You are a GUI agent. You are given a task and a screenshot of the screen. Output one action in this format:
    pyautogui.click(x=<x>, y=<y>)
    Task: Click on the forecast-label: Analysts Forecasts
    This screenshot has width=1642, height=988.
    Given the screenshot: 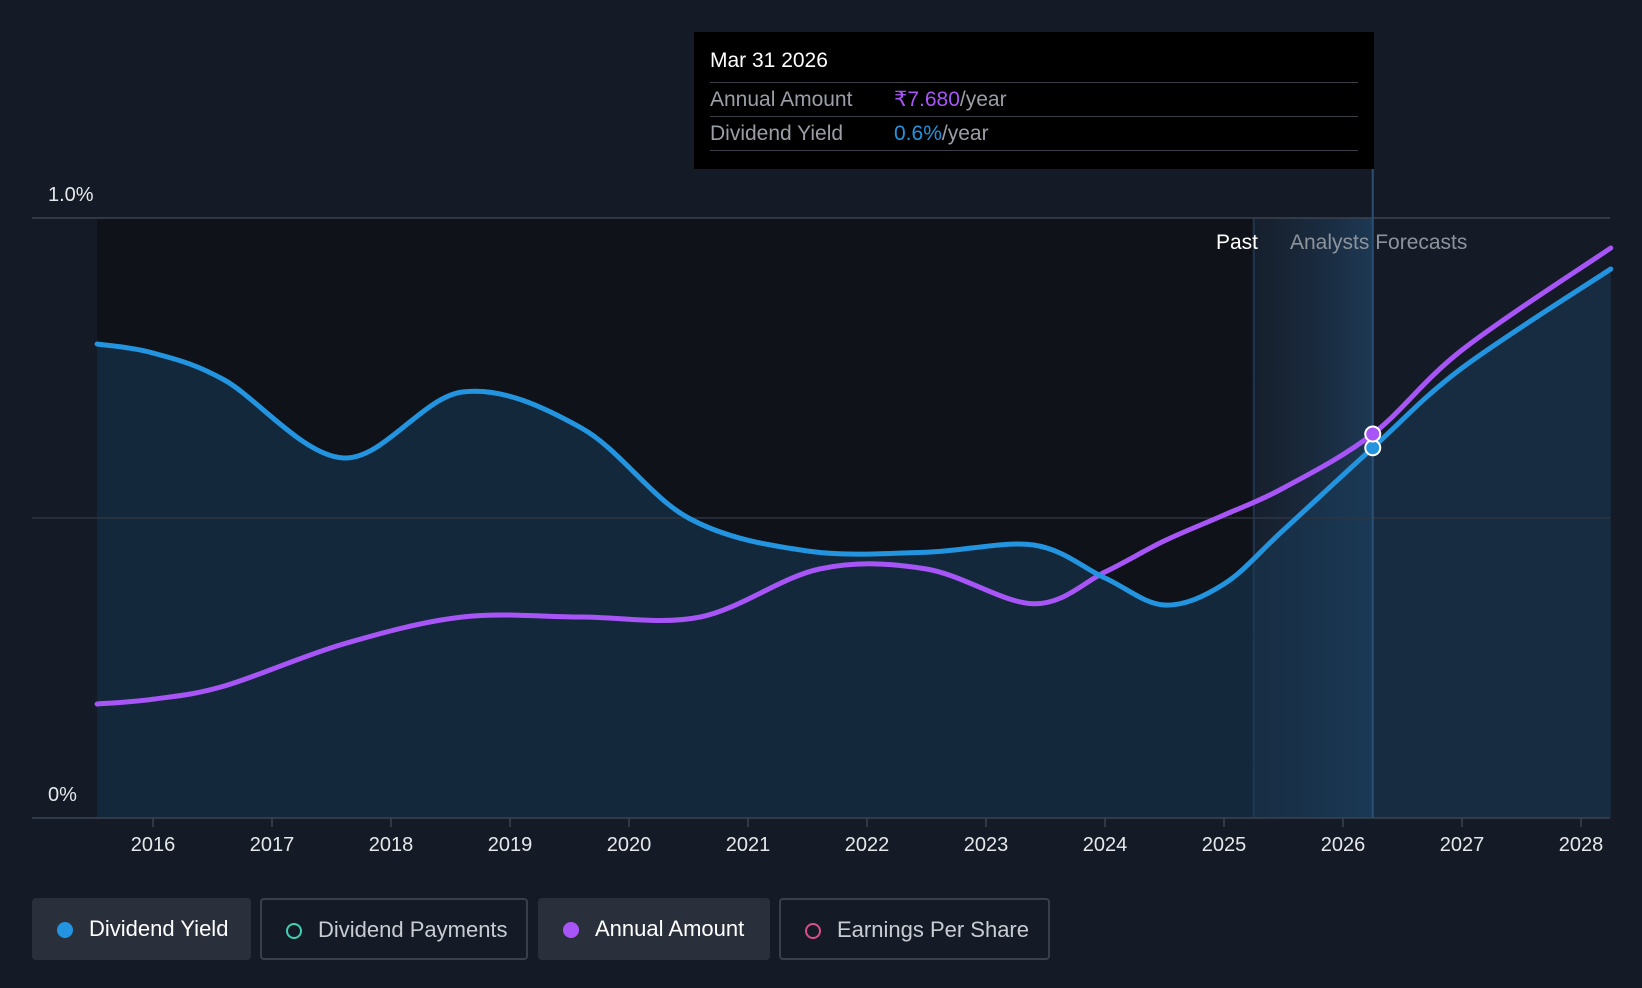 What is the action you would take?
    pyautogui.click(x=1378, y=242)
    